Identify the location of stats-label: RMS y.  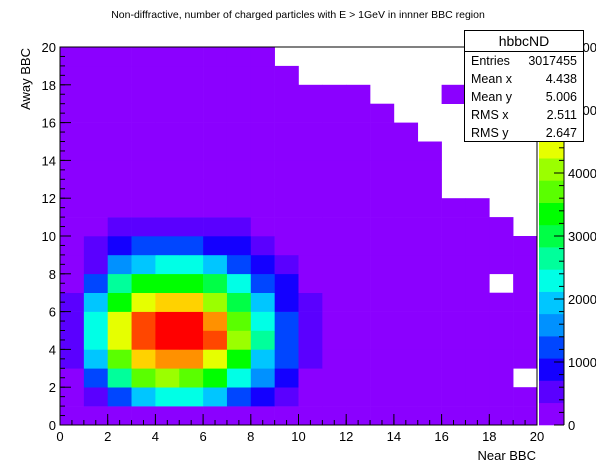
(490, 133).